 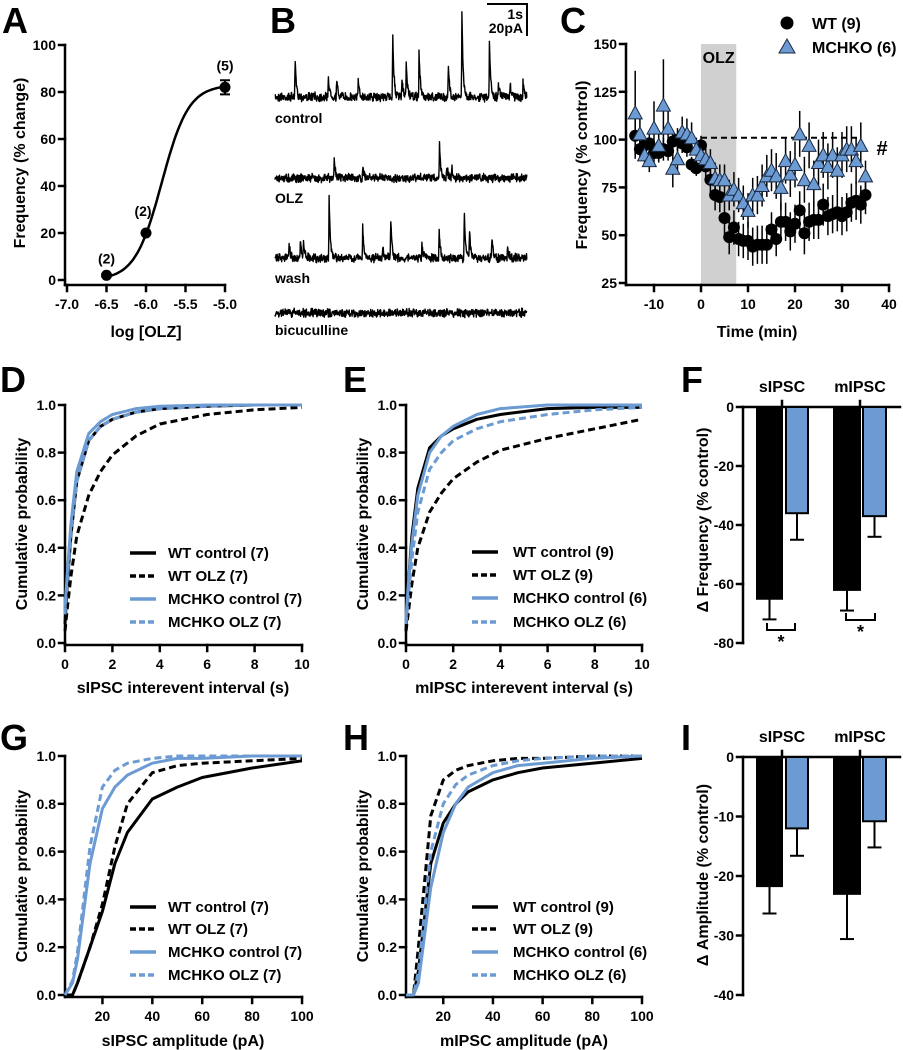 What do you see at coordinates (724, 466) in the screenshot?
I see `y-tick-label: -20` at bounding box center [724, 466].